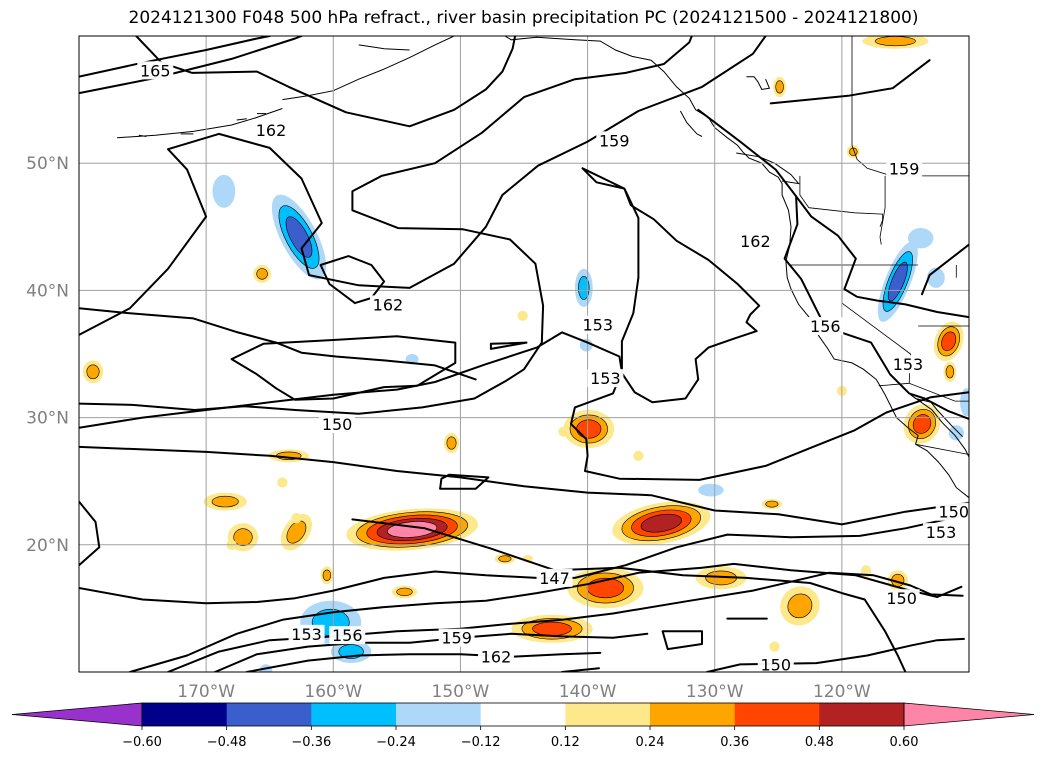 The width and height of the screenshot is (1047, 765). What do you see at coordinates (142, 742) in the screenshot?
I see `colorbar-tick-label: −0.60` at bounding box center [142, 742].